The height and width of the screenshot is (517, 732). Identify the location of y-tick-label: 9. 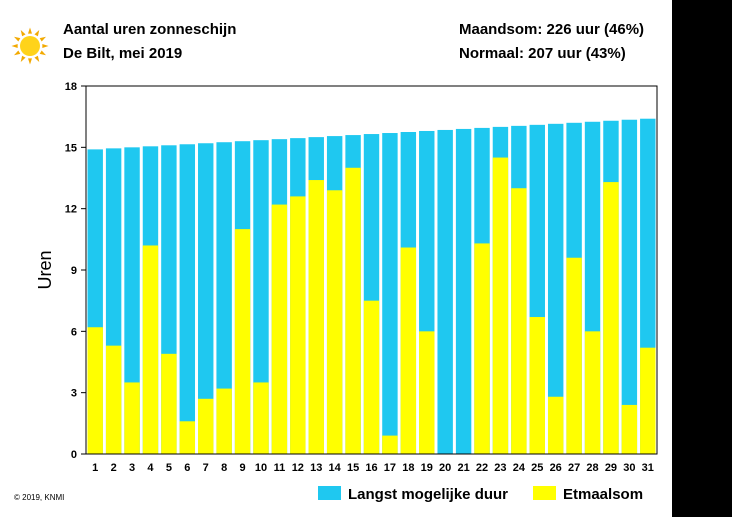
(74, 271).